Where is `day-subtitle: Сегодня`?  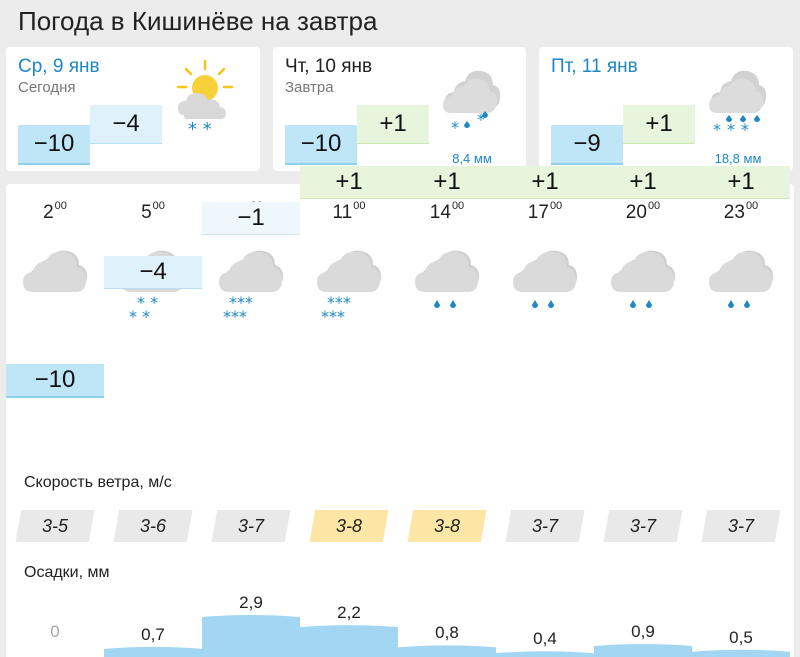 day-subtitle: Сегодня is located at coordinates (47, 87).